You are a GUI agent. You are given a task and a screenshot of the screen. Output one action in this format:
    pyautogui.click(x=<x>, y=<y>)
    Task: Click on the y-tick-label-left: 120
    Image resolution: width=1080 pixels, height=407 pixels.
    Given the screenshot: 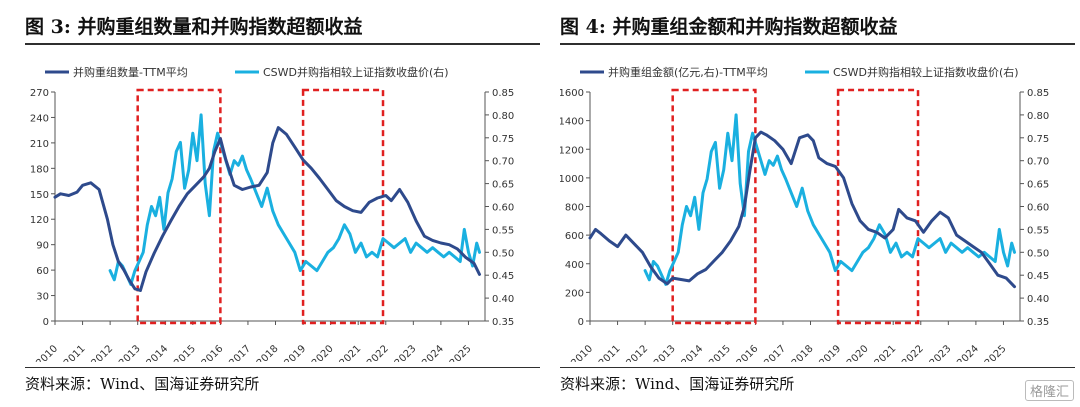 What is the action you would take?
    pyautogui.click(x=39, y=220)
    